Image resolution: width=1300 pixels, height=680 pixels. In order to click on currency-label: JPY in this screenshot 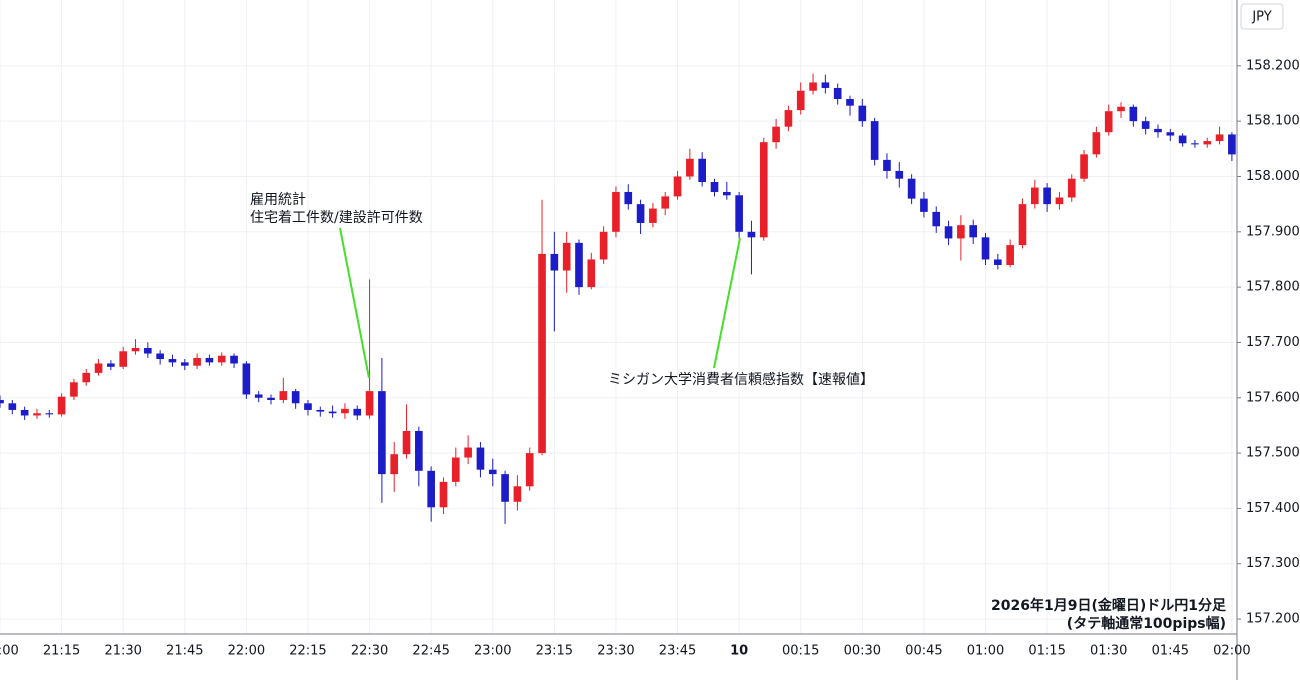, I will do `click(1261, 17)`.